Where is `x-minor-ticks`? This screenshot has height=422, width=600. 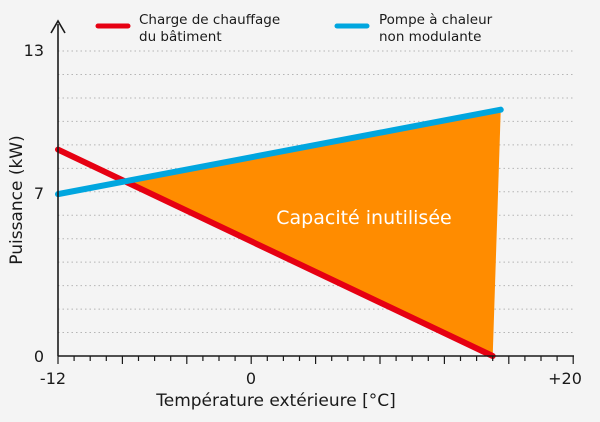
x-minor-ticks is located at coordinates (315, 360).